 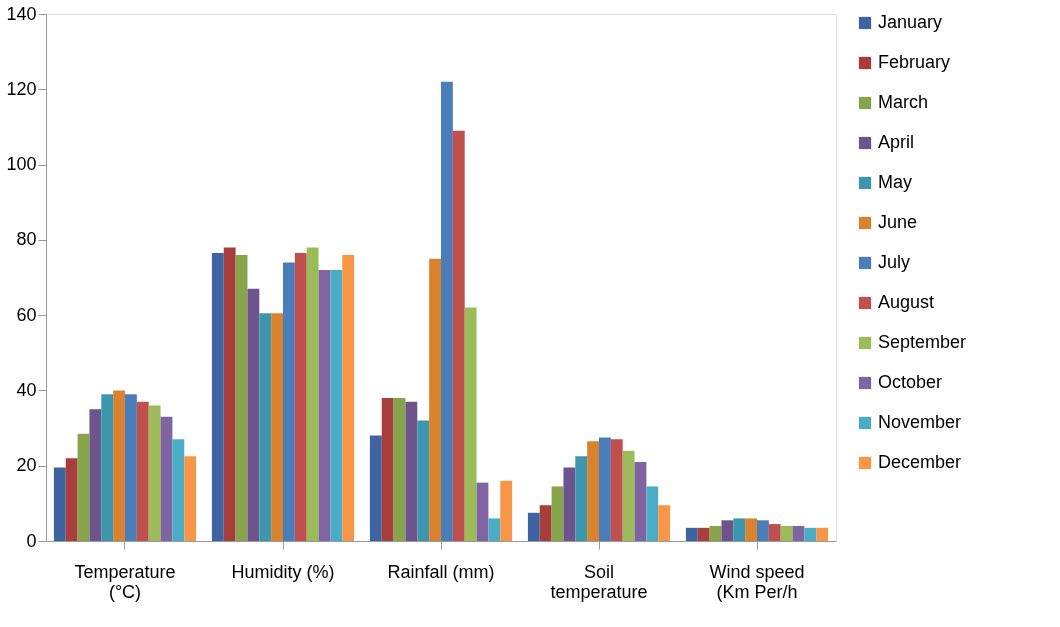 What do you see at coordinates (910, 22) in the screenshot?
I see `legend-label: January` at bounding box center [910, 22].